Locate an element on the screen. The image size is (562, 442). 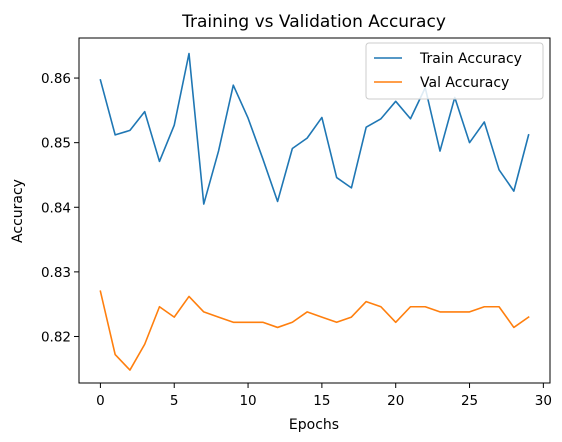
legend-label: Train Accuracy is located at coordinates (470, 59).